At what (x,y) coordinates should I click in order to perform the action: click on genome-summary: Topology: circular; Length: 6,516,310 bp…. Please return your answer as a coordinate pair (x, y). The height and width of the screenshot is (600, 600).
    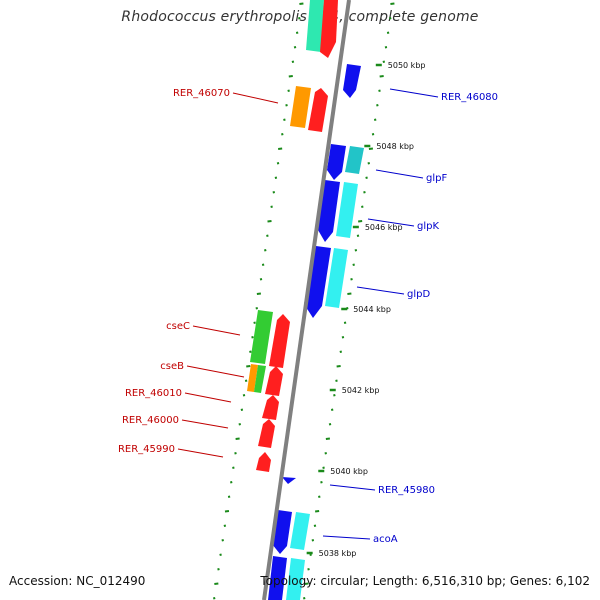
    Looking at the image, I should click on (425, 581).